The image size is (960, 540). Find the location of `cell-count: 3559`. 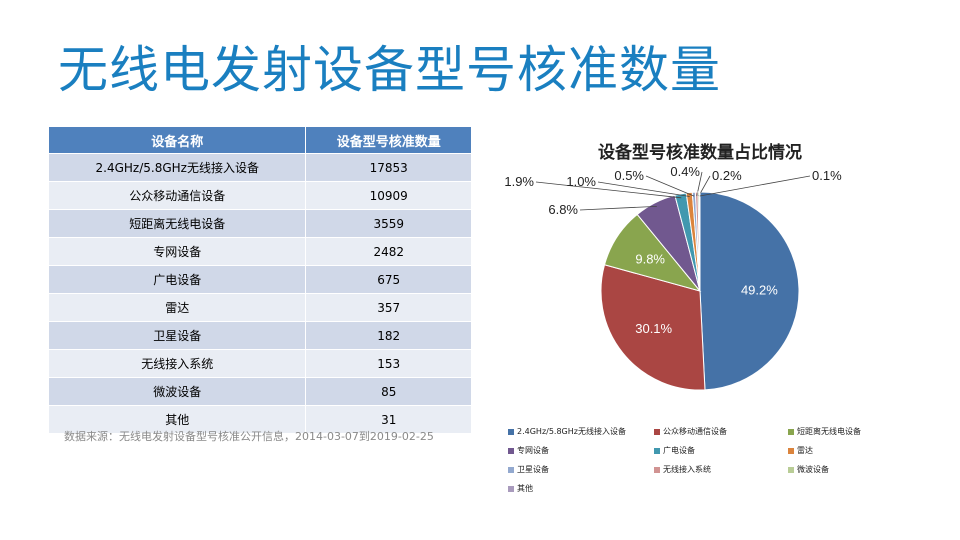

cell-count: 3559 is located at coordinates (388, 223).